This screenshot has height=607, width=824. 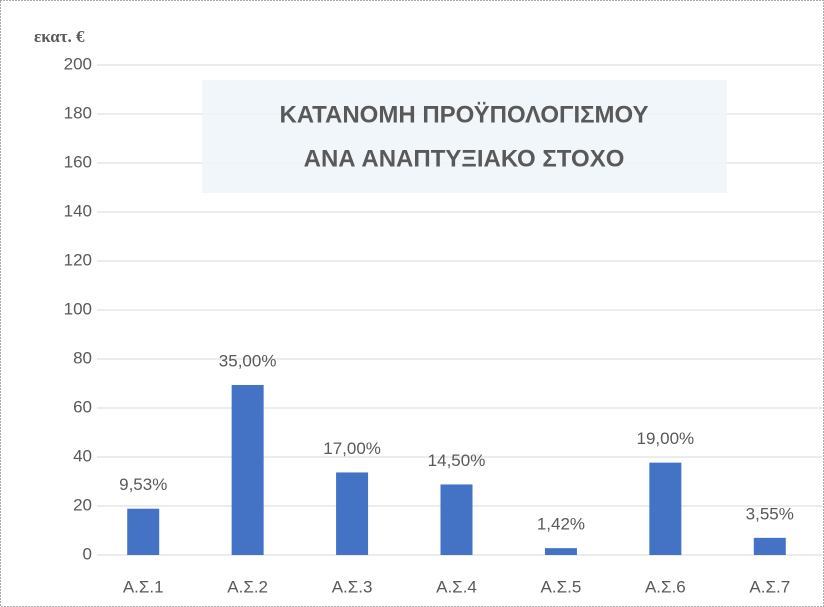 What do you see at coordinates (78, 112) in the screenshot?
I see `y-tick-label: 180` at bounding box center [78, 112].